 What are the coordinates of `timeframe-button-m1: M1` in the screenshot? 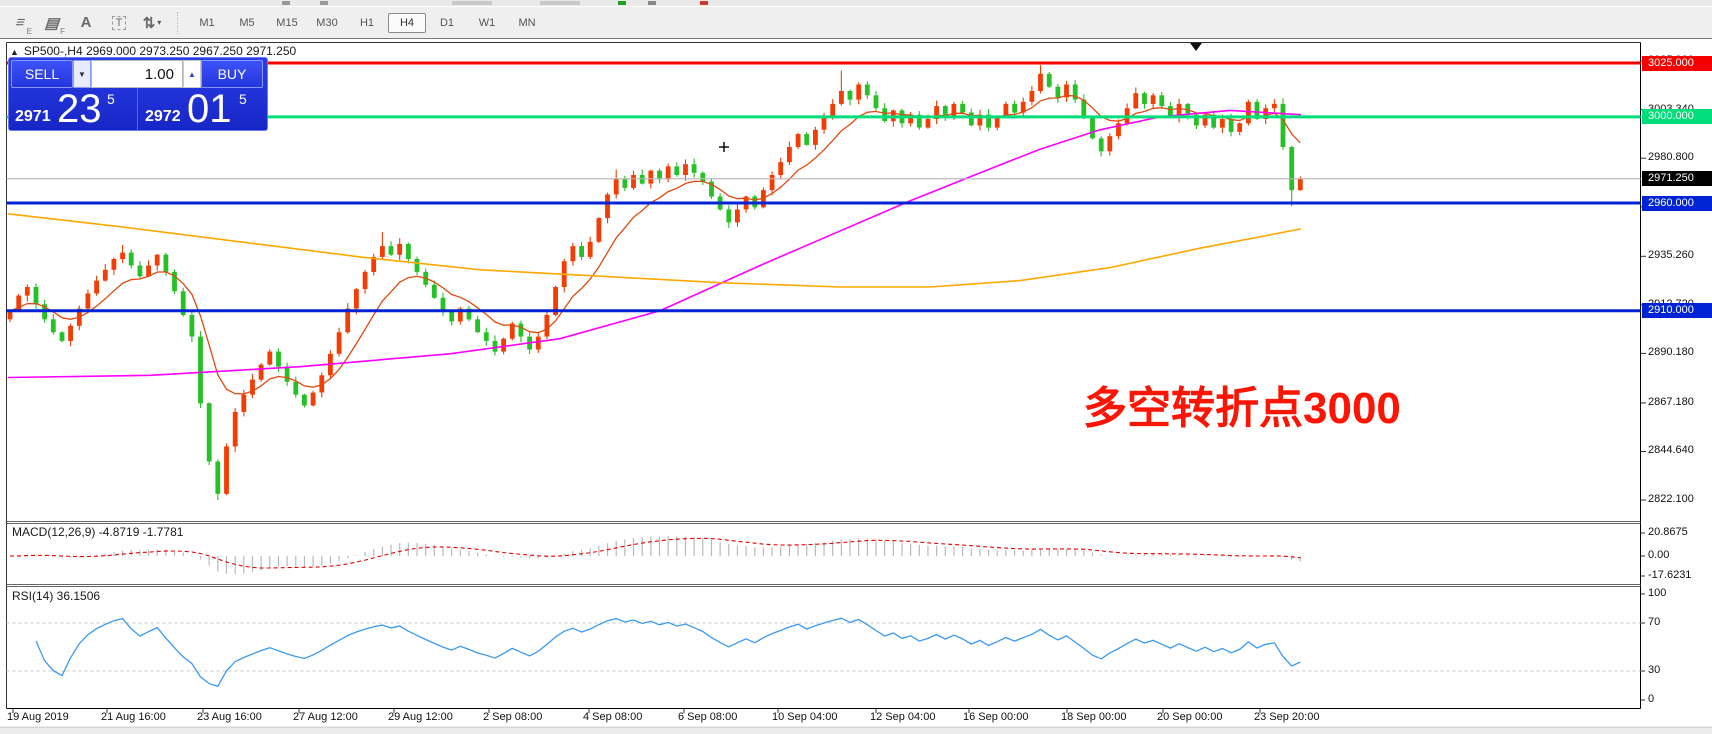 It's located at (207, 22).